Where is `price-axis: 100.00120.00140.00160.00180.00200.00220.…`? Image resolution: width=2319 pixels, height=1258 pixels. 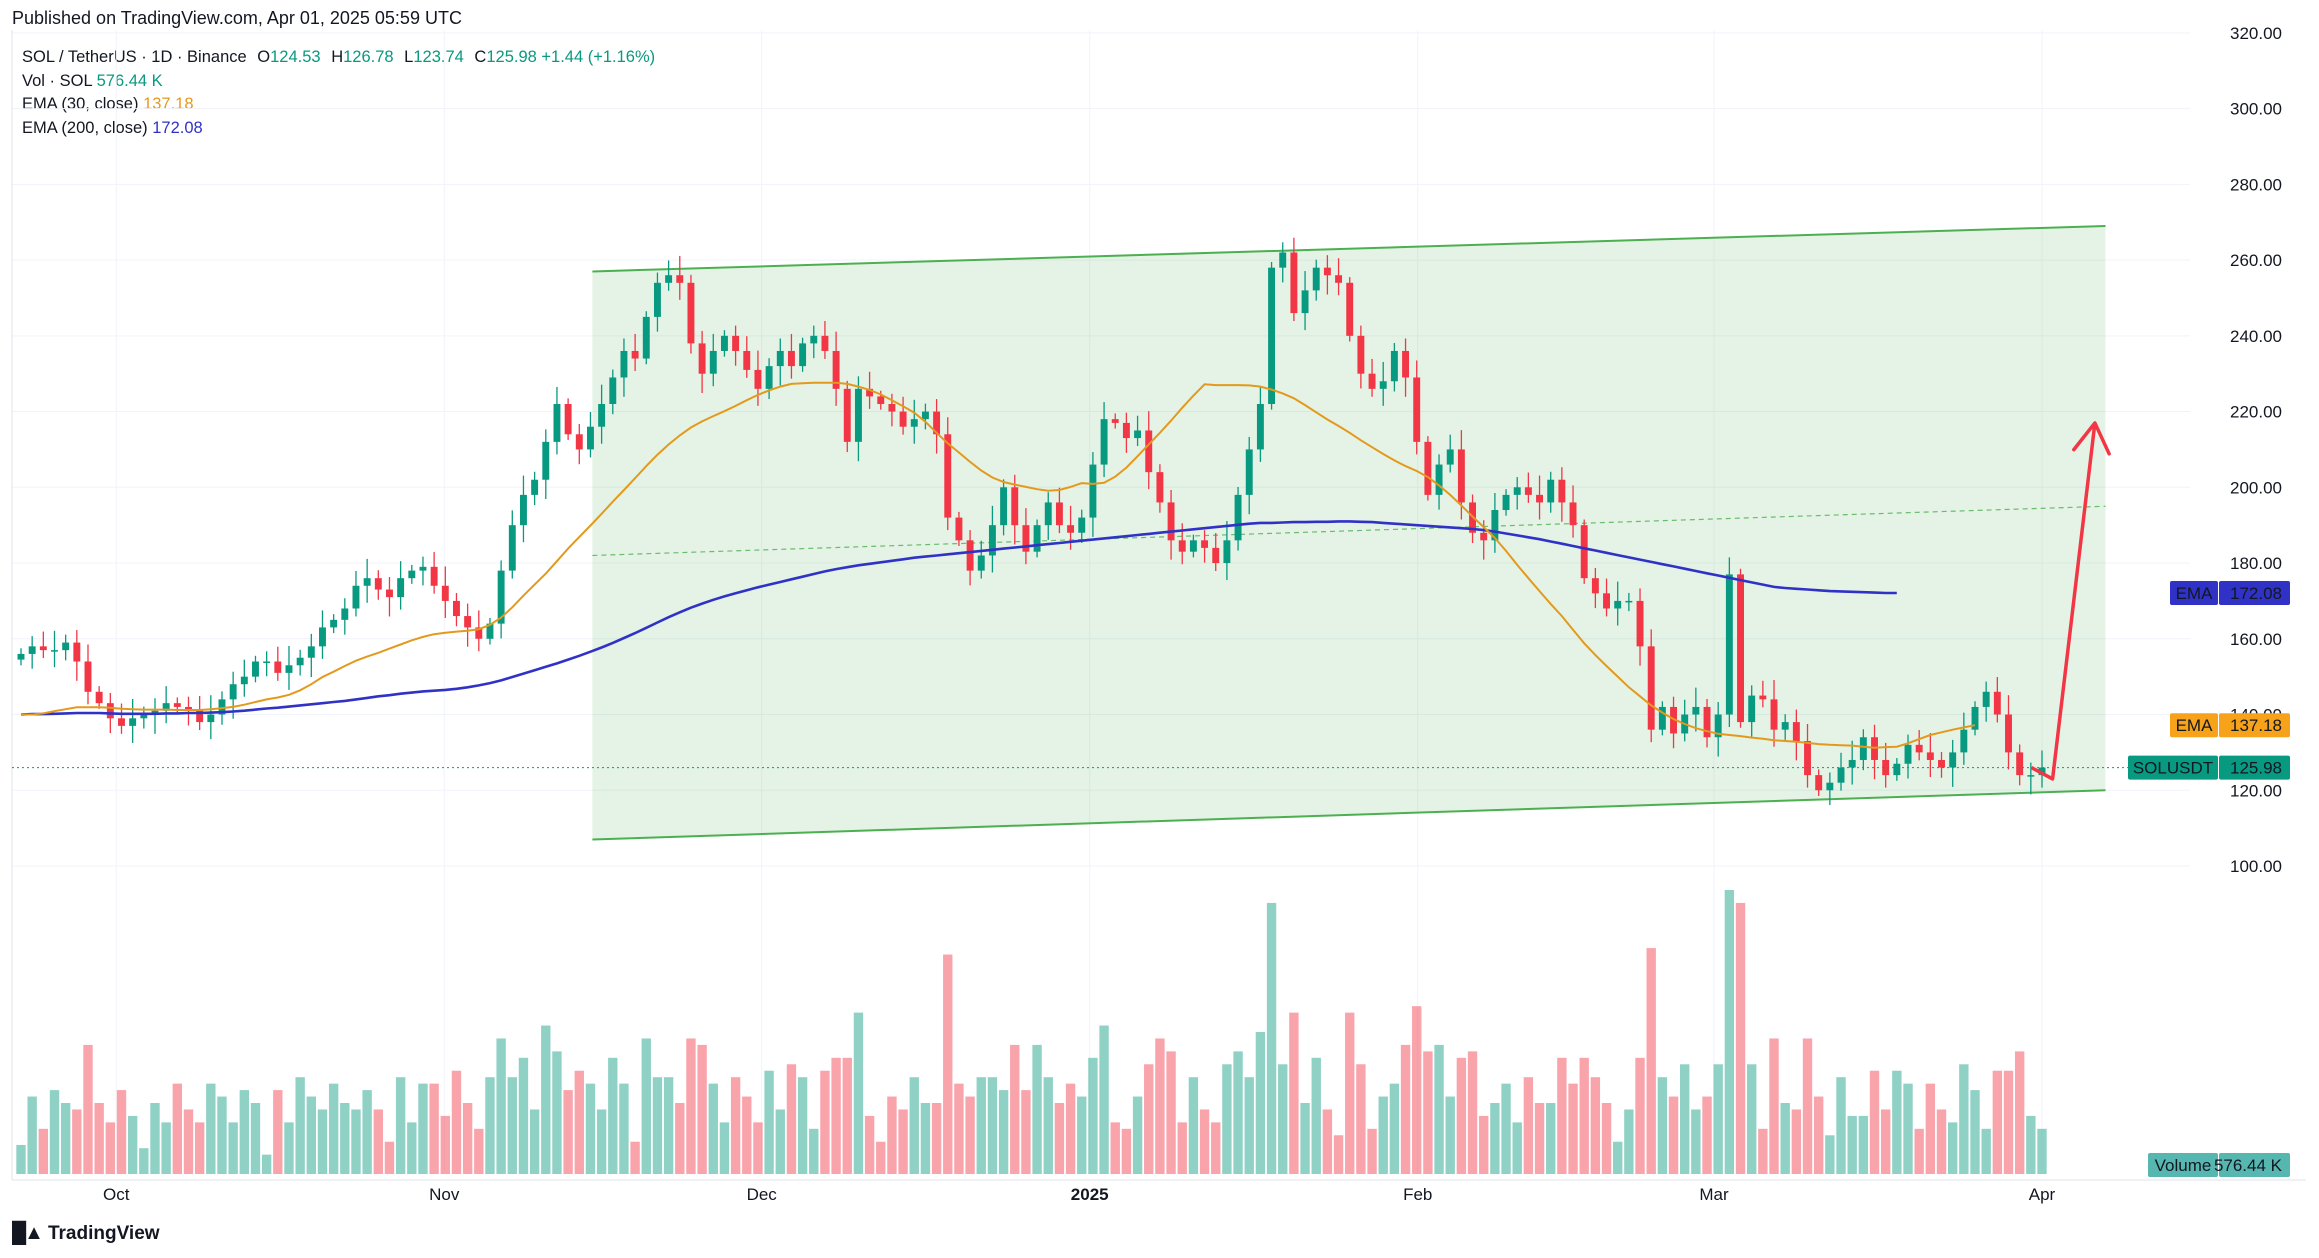
price-axis: 100.00120.00140.00160.00180.00200.00220.… is located at coordinates (2256, 450).